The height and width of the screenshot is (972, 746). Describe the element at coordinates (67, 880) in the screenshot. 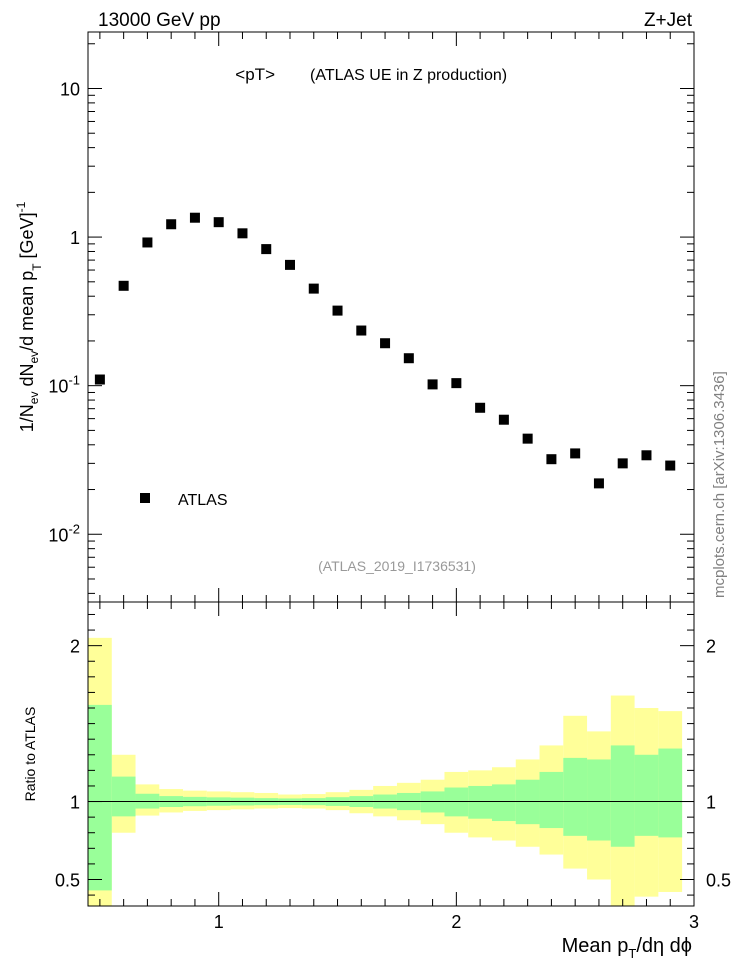

I see `ratio-y-tick-label-left: 0.5` at that location.